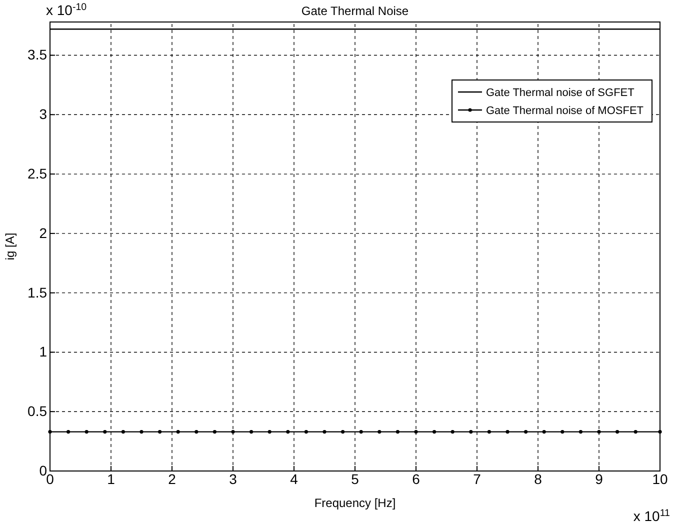 This screenshot has width=678, height=529. What do you see at coordinates (355, 478) in the screenshot?
I see `x-tick-label: 5` at bounding box center [355, 478].